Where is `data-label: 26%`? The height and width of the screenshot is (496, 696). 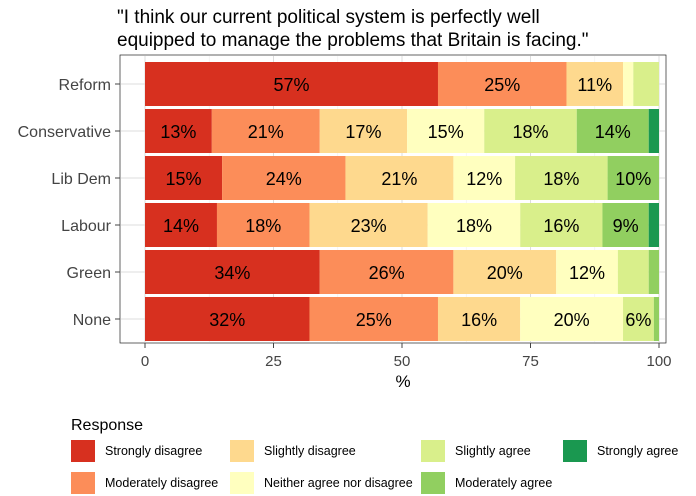 data-label: 26% is located at coordinates (387, 273).